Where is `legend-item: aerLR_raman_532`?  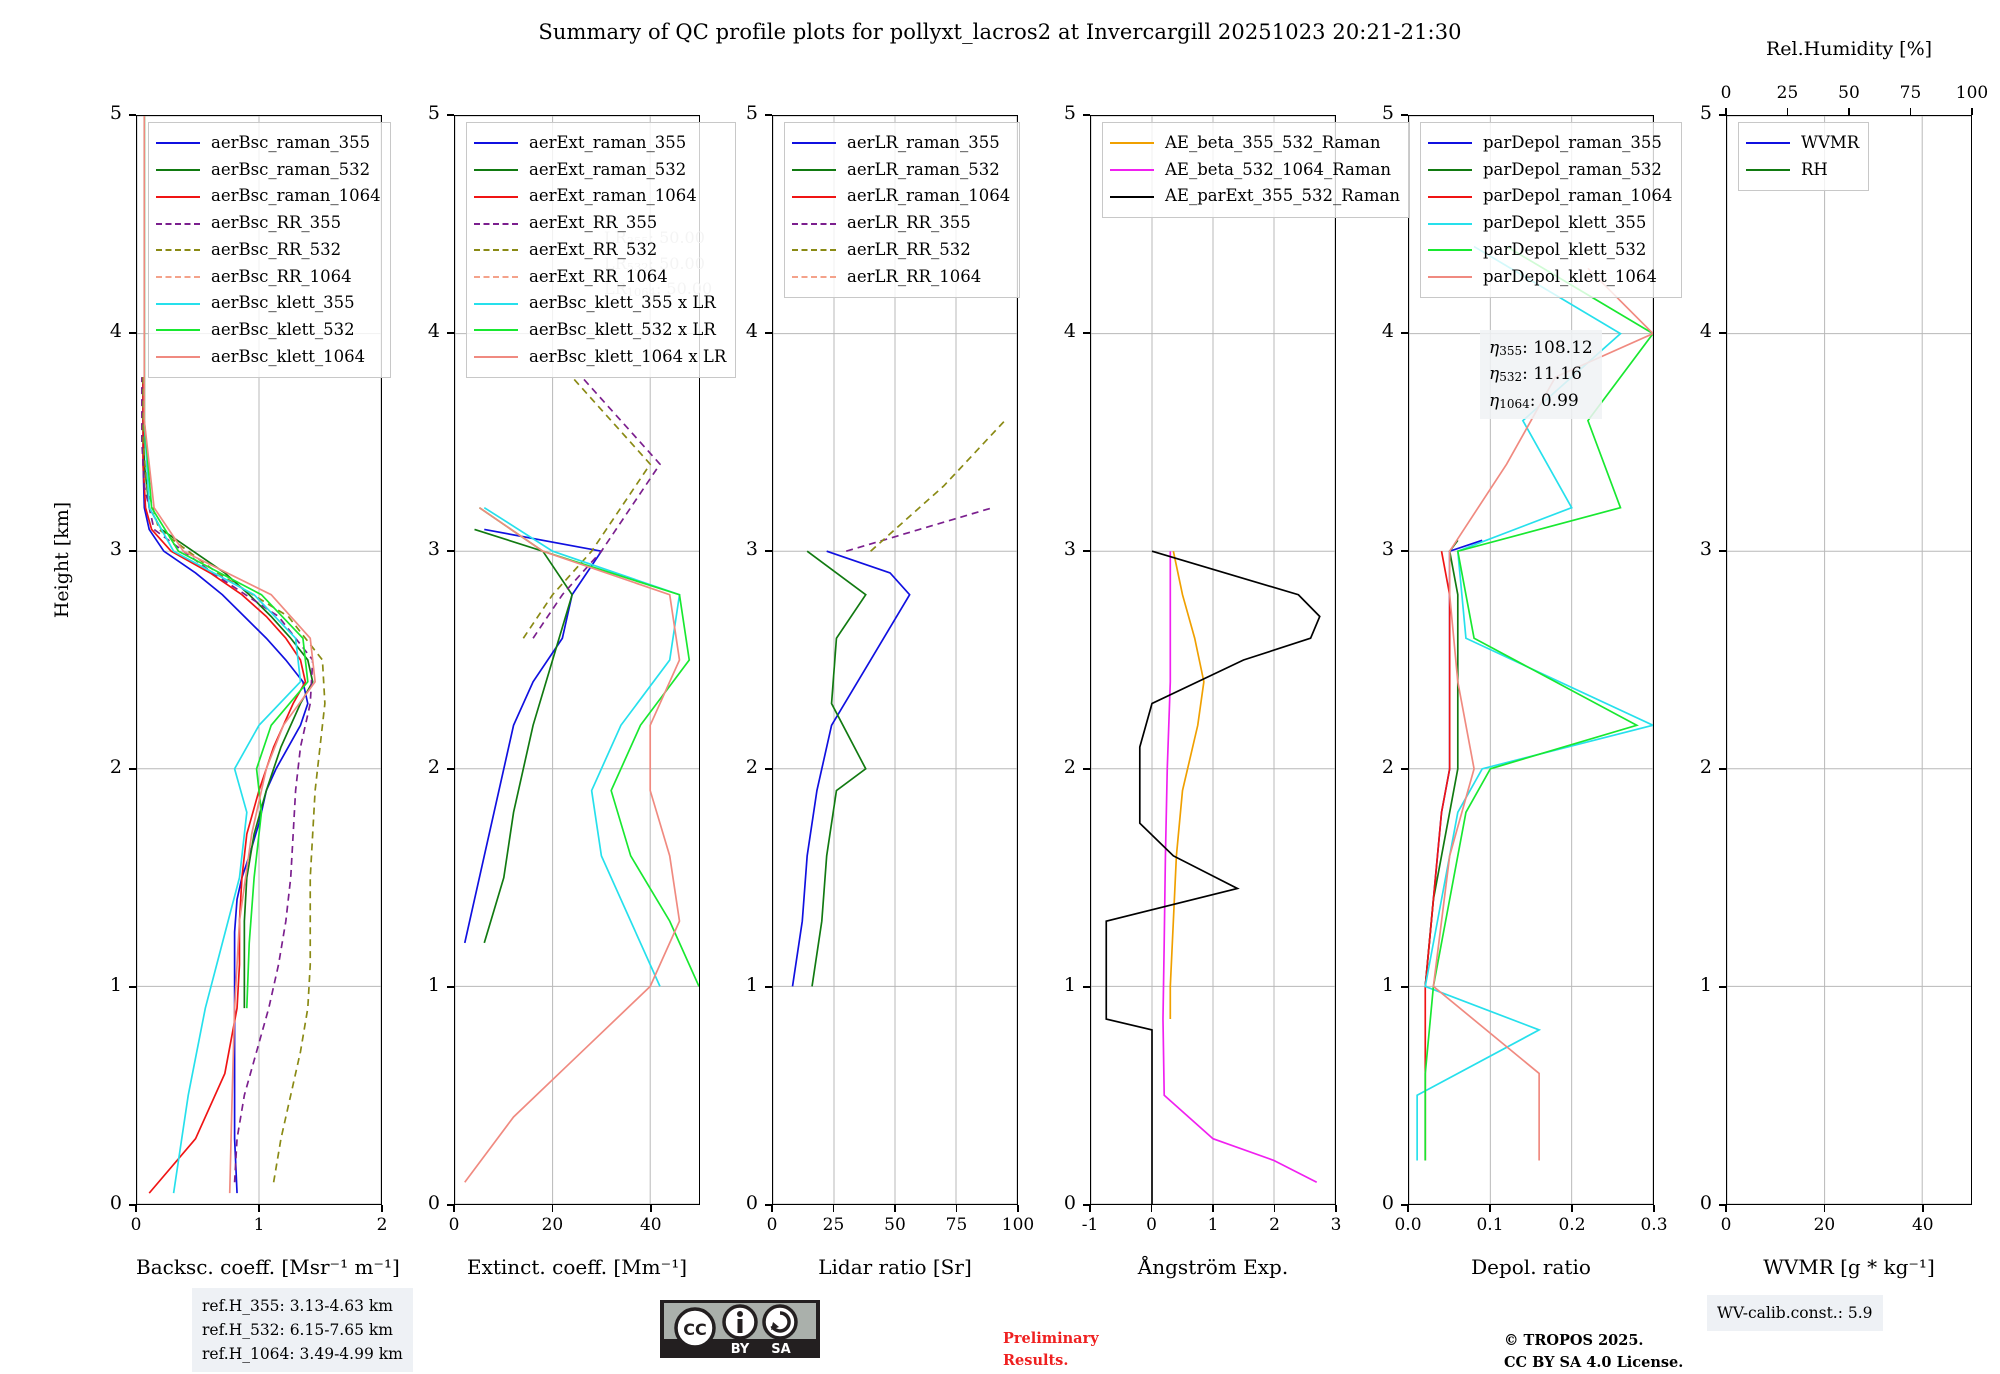 legend-item: aerLR_raman_532 is located at coordinates (901, 170).